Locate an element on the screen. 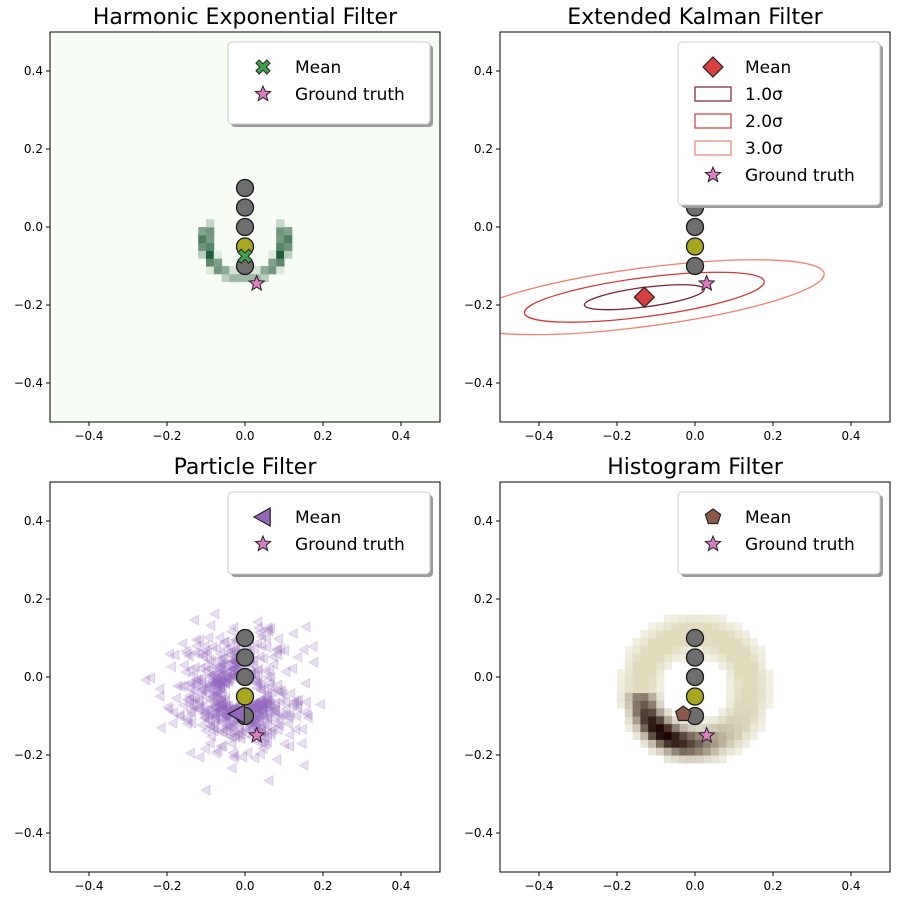 The height and width of the screenshot is (900, 900). ground-truth-marker is located at coordinates (256, 735).